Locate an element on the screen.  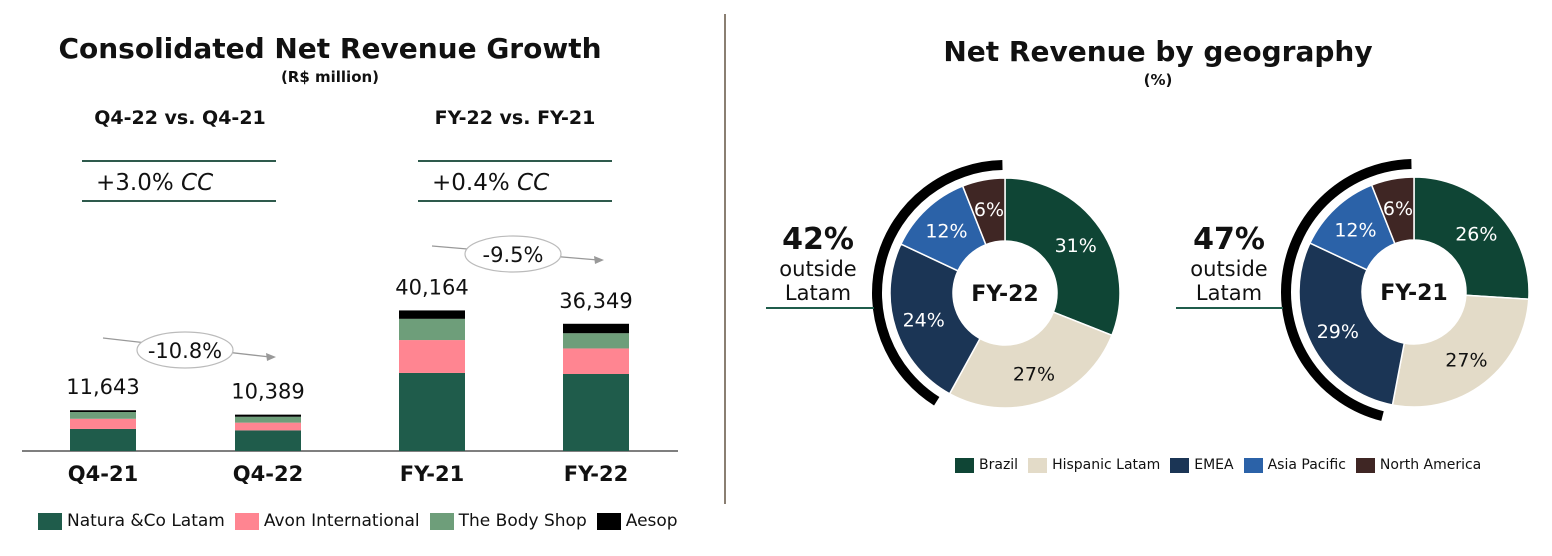
growth-box-year: +0.4% CC is located at coordinates (515, 181).